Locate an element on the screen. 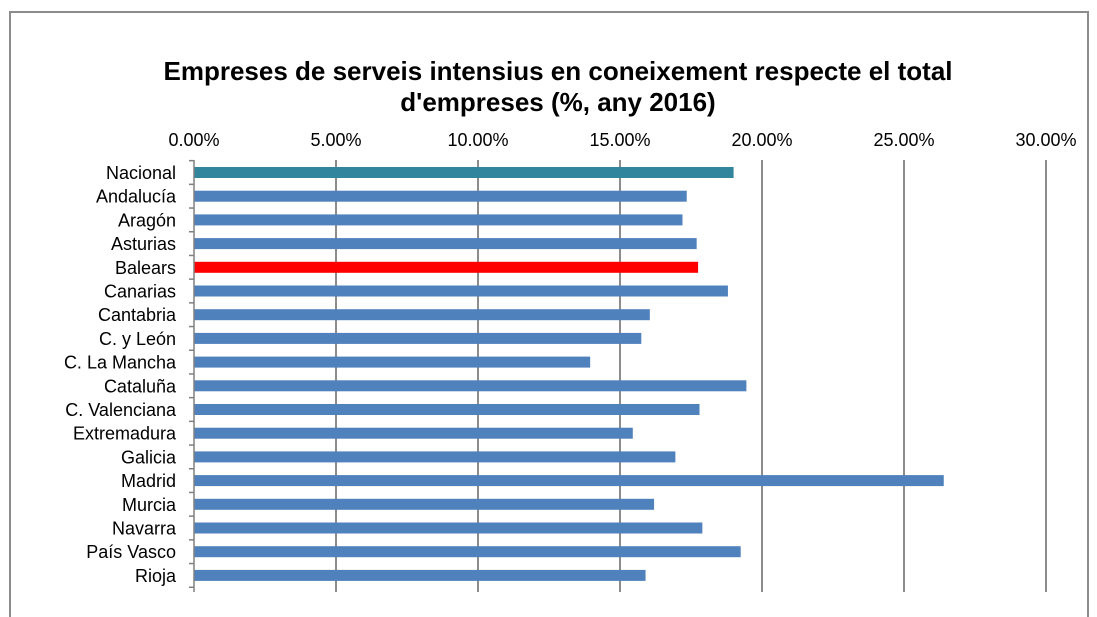 Image resolution: width=1097 pixels, height=617 pixels. category-label: Extremadura is located at coordinates (125, 434).